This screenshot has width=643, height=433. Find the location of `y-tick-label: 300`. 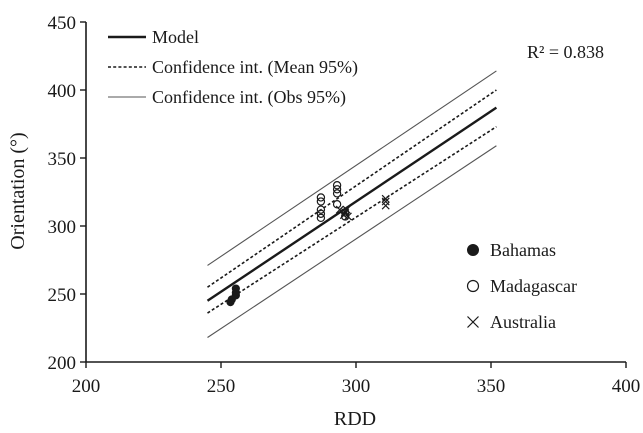

y-tick-label: 300 is located at coordinates (62, 227).